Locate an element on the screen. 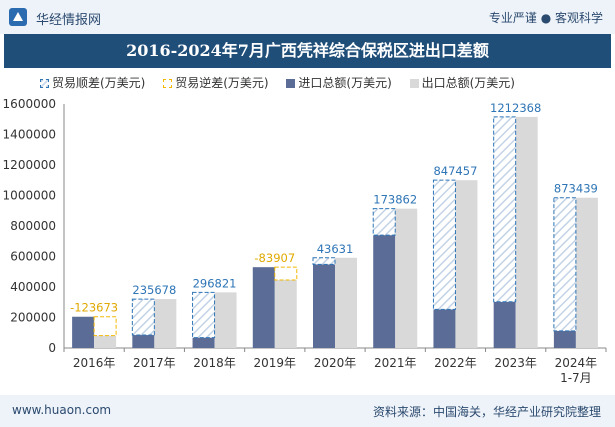 The width and height of the screenshot is (615, 427). website-url: www.huaon.com is located at coordinates (62, 410).